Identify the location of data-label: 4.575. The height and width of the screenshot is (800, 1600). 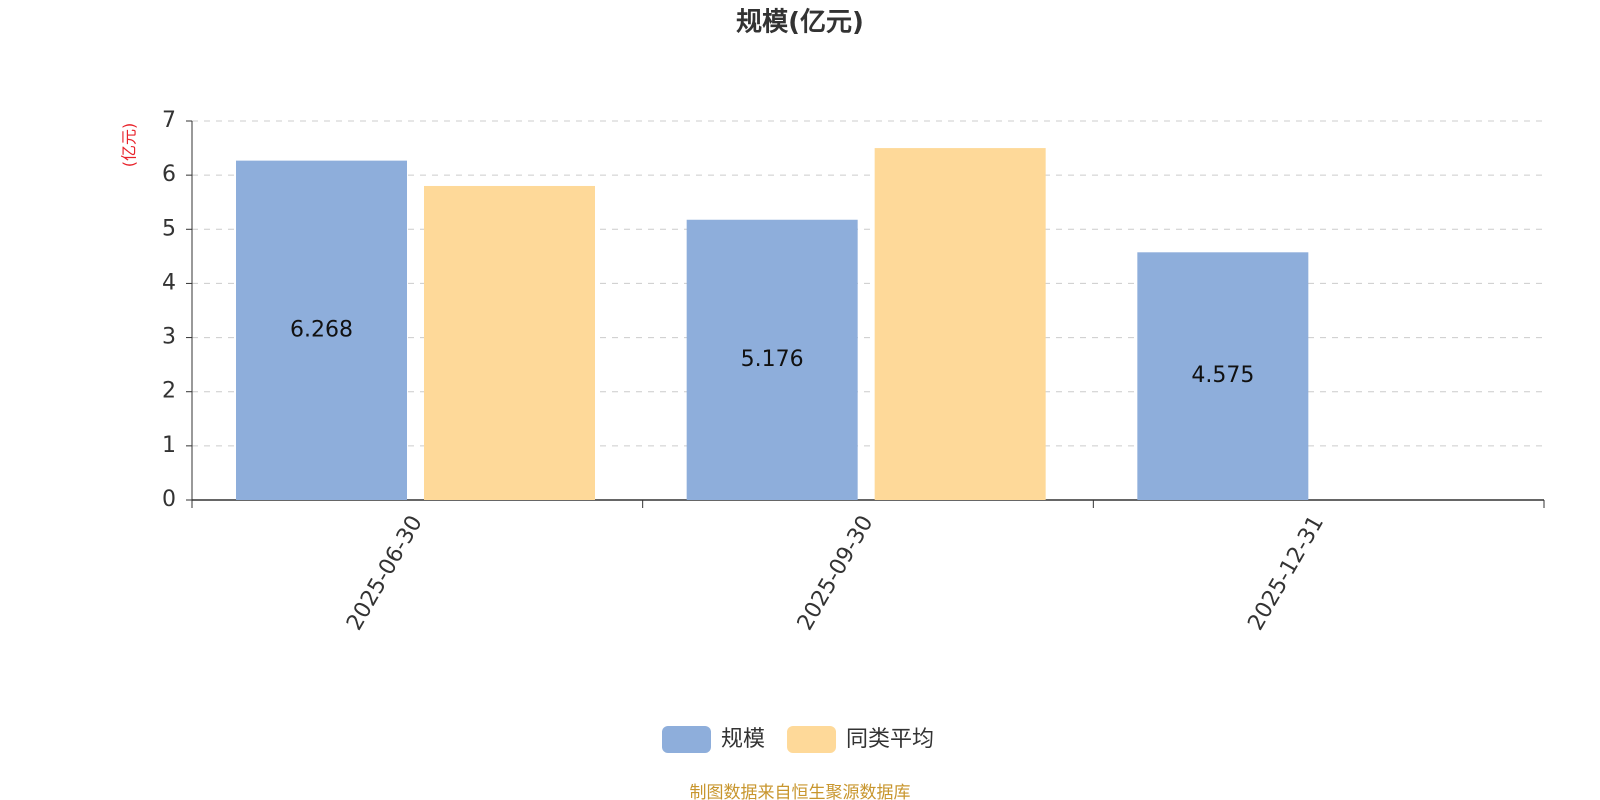
(1222, 375).